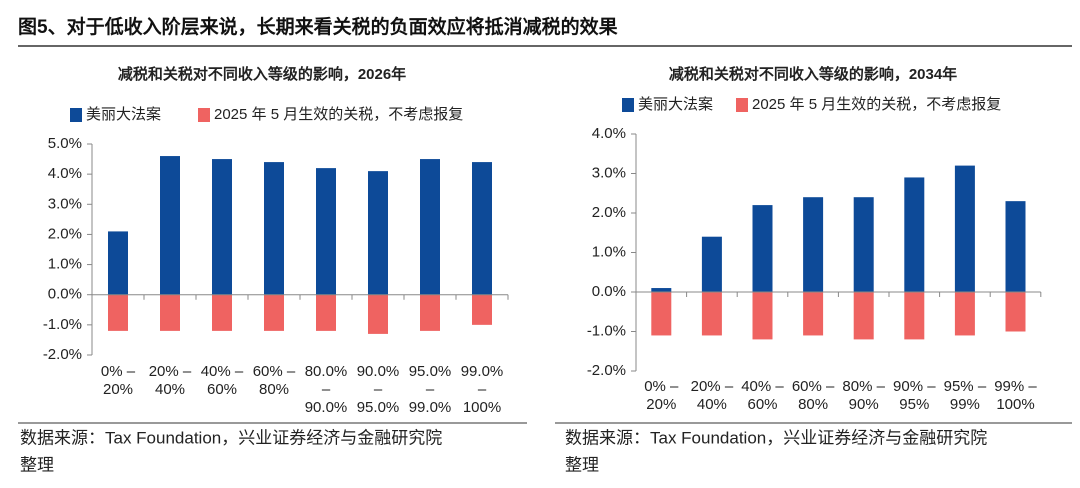  What do you see at coordinates (262, 74) in the screenshot?
I see `chart-title: 减税和关税对不同收入等级的影响，2026年` at bounding box center [262, 74].